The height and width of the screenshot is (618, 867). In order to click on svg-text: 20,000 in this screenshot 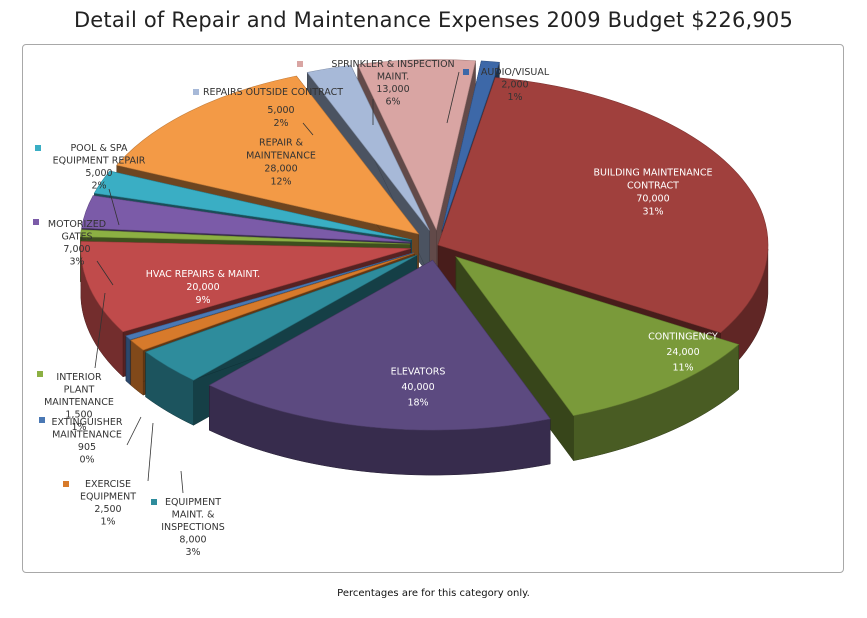, I will do `click(202, 287)`.